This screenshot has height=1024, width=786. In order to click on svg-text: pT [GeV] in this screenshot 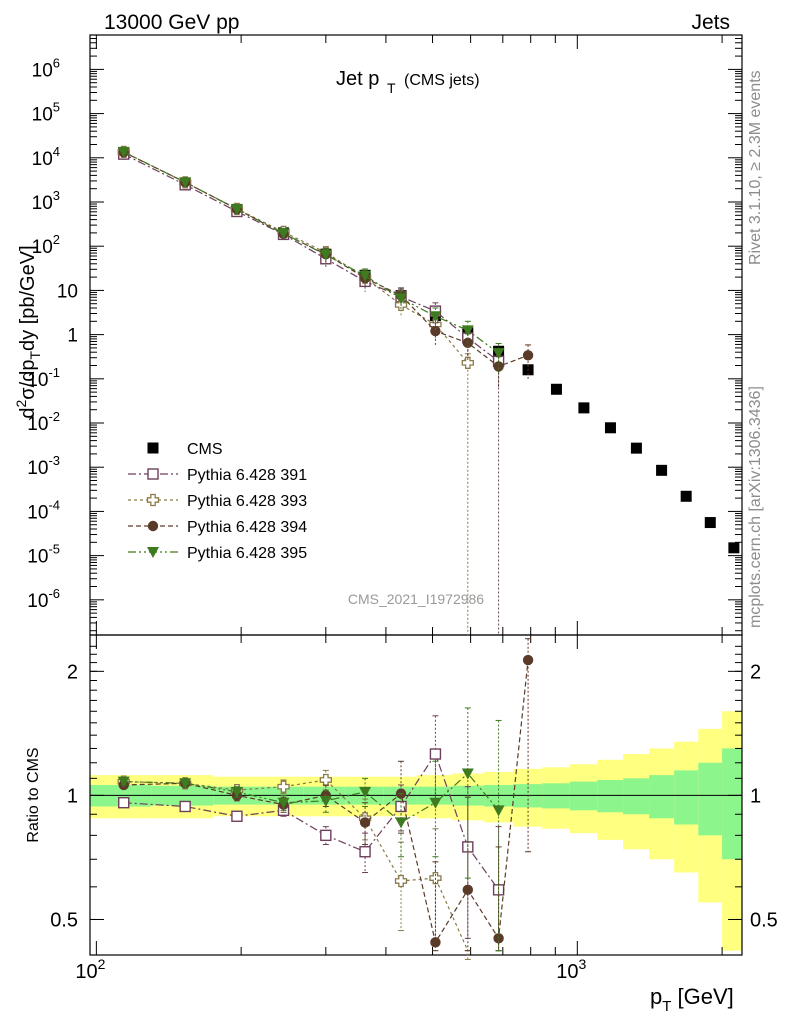, I will do `click(692, 999)`.